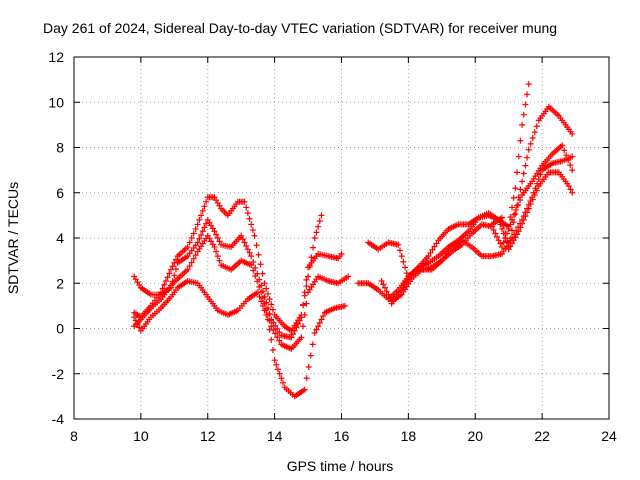  I want to click on x-tick-label: 10, so click(141, 436).